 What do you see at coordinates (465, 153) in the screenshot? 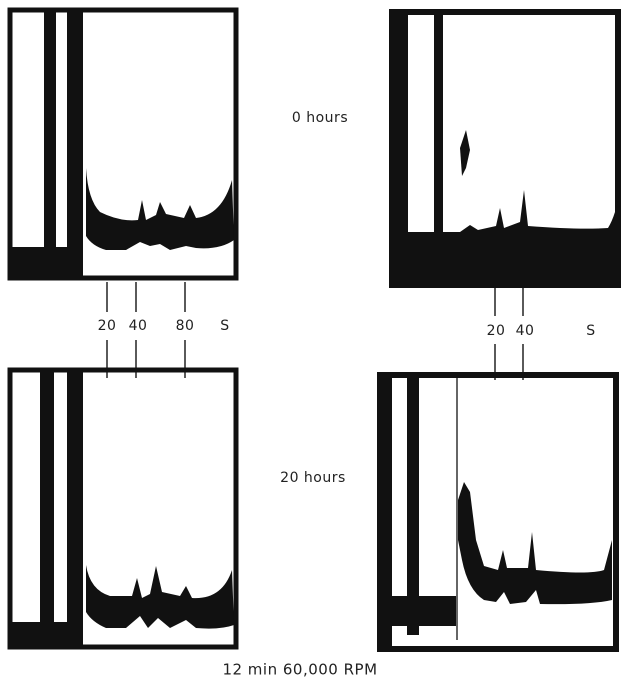
I see `trace-spot` at bounding box center [465, 153].